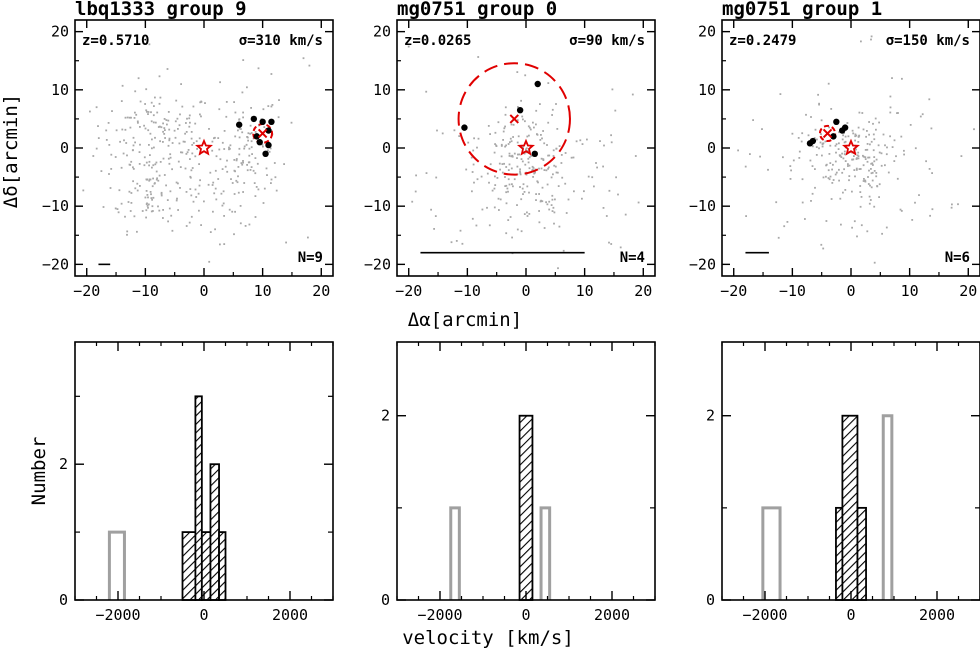 This screenshot has width=980, height=653. I want to click on x-tick-label: 10, so click(263, 291).